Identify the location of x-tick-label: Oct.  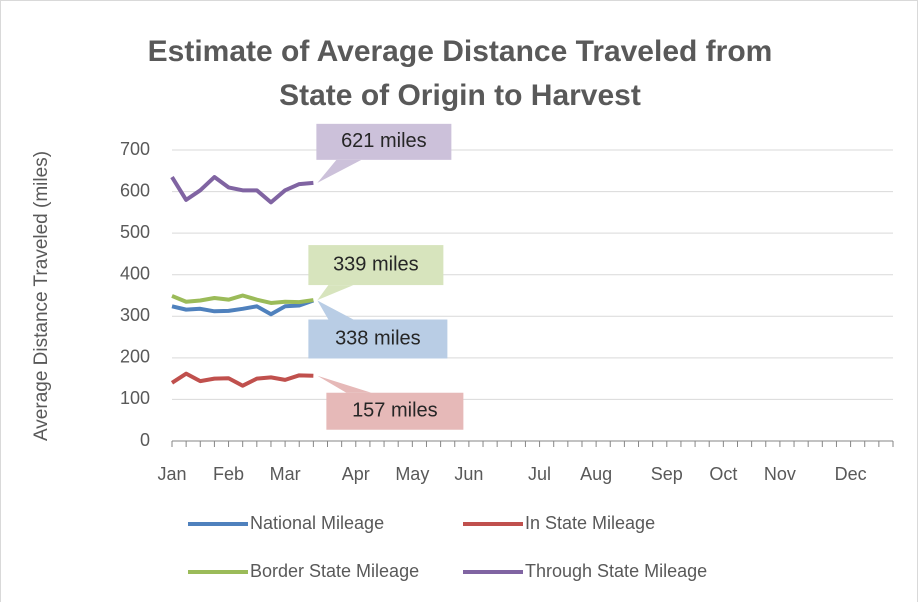
(723, 474).